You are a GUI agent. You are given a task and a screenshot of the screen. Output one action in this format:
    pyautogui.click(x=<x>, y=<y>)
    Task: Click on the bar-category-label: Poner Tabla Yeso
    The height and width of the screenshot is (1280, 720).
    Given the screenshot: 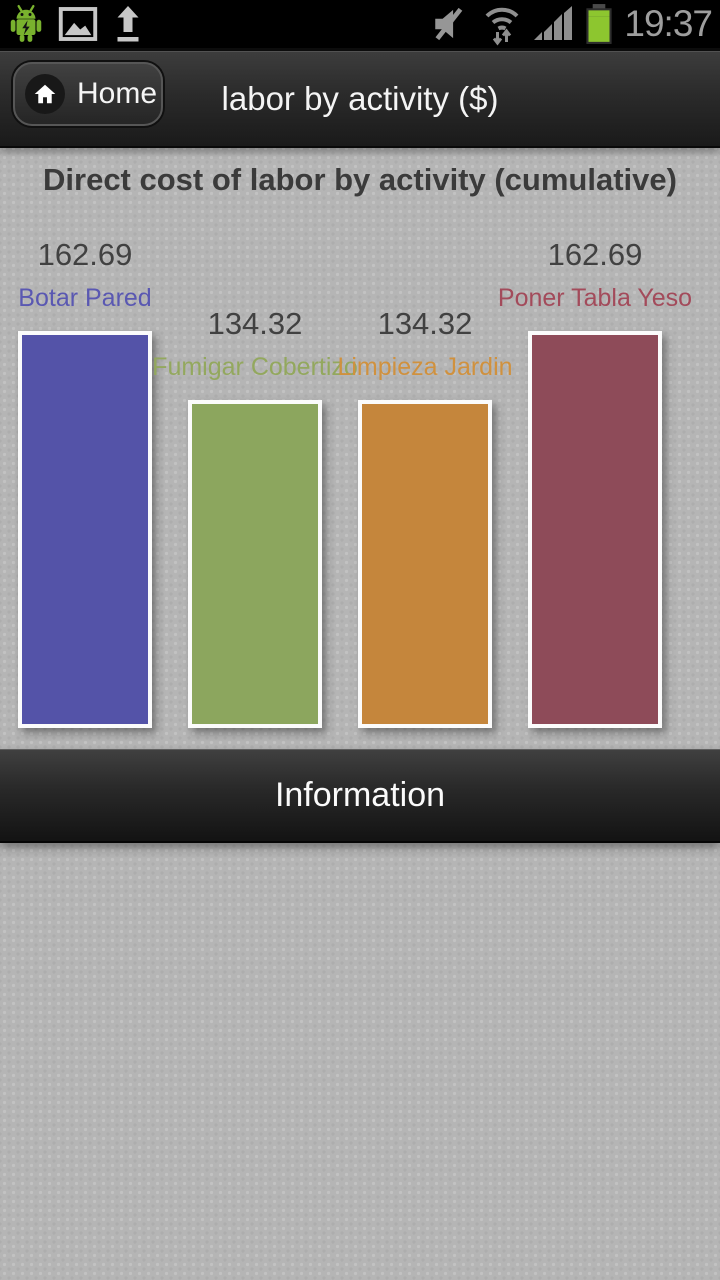 What is the action you would take?
    pyautogui.click(x=595, y=298)
    